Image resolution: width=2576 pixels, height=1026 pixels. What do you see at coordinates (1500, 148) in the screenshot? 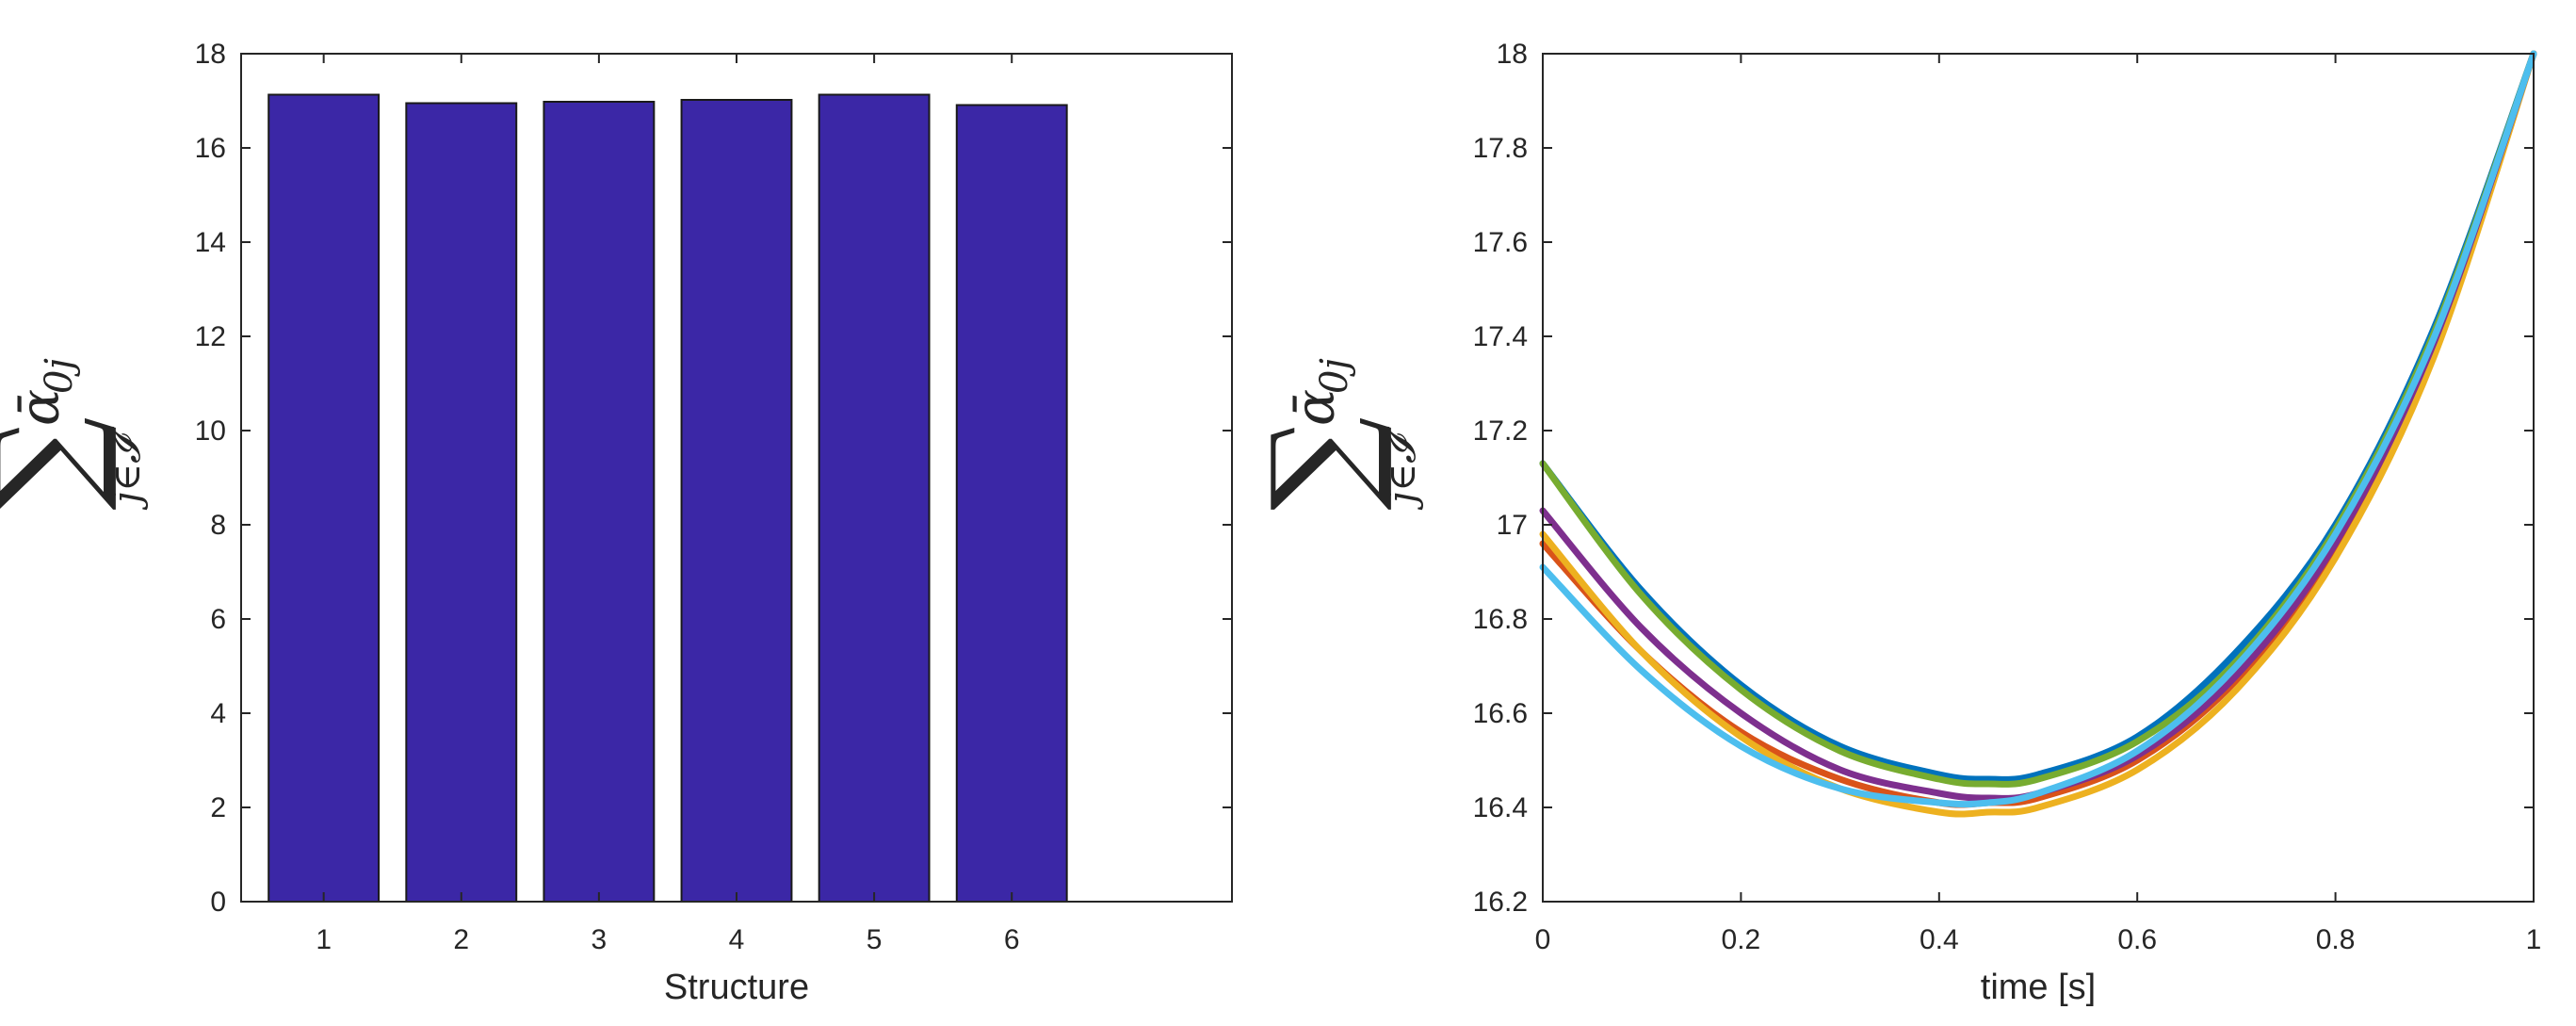
I see `y-tick-label: 17.8` at bounding box center [1500, 148].